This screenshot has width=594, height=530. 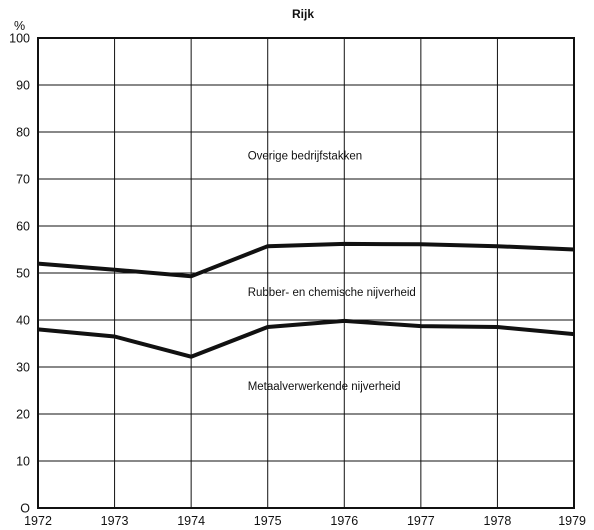 I want to click on y-tick-labels: O 10 20 30 40 50 60 70 80 90 100, so click(x=19, y=274).